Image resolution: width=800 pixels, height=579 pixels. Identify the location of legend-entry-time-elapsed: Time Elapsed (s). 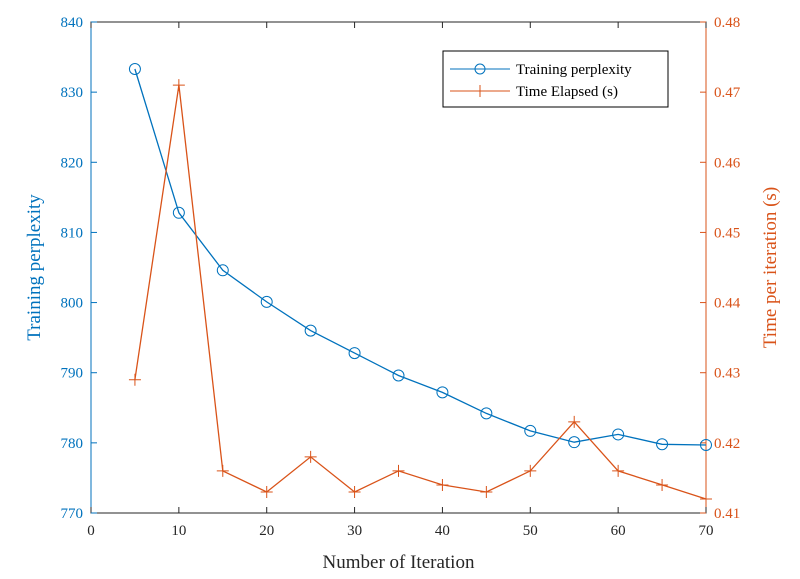
(534, 92).